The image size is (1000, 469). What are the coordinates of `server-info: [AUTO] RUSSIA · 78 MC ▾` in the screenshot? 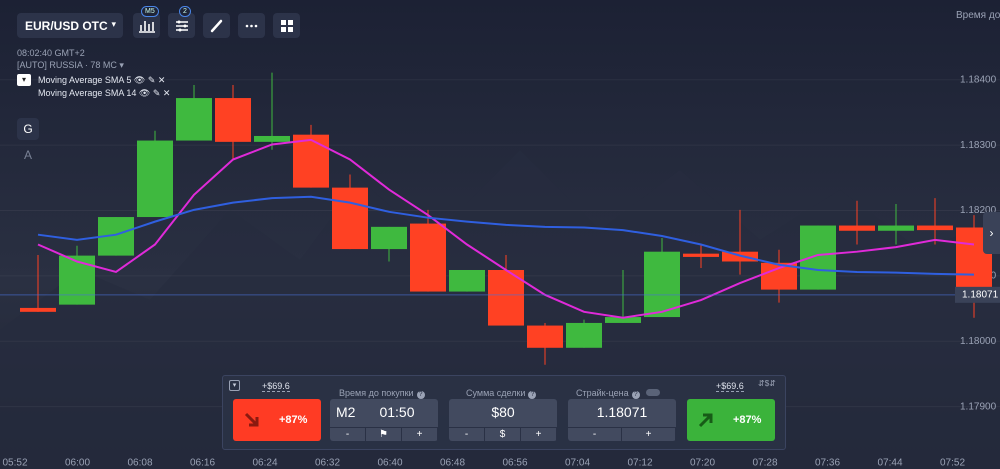 It's located at (70, 65).